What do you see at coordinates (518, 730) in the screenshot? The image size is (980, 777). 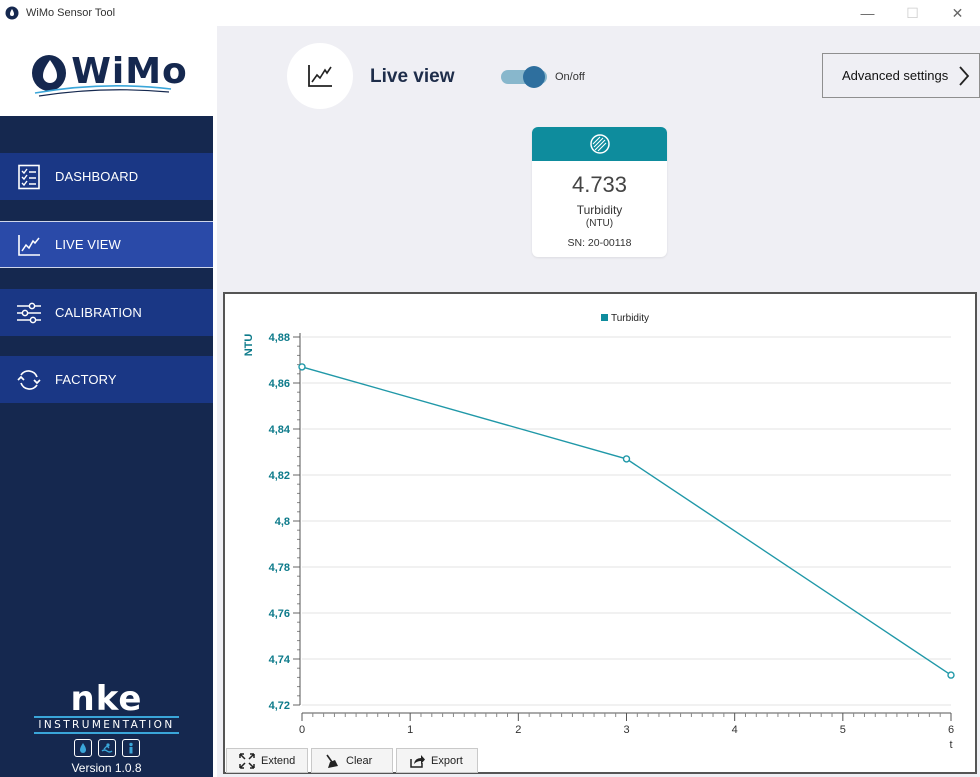 I see `x-tick-label: 2` at bounding box center [518, 730].